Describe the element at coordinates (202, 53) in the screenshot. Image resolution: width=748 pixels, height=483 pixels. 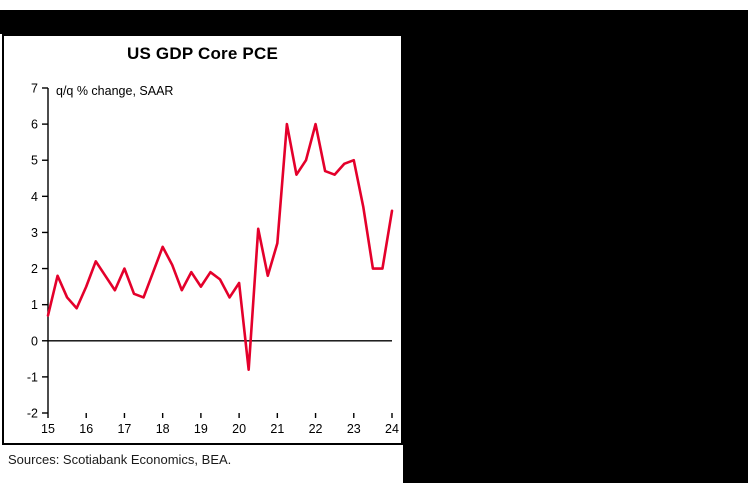
I see `chart-title: US GDP Core PCE` at that location.